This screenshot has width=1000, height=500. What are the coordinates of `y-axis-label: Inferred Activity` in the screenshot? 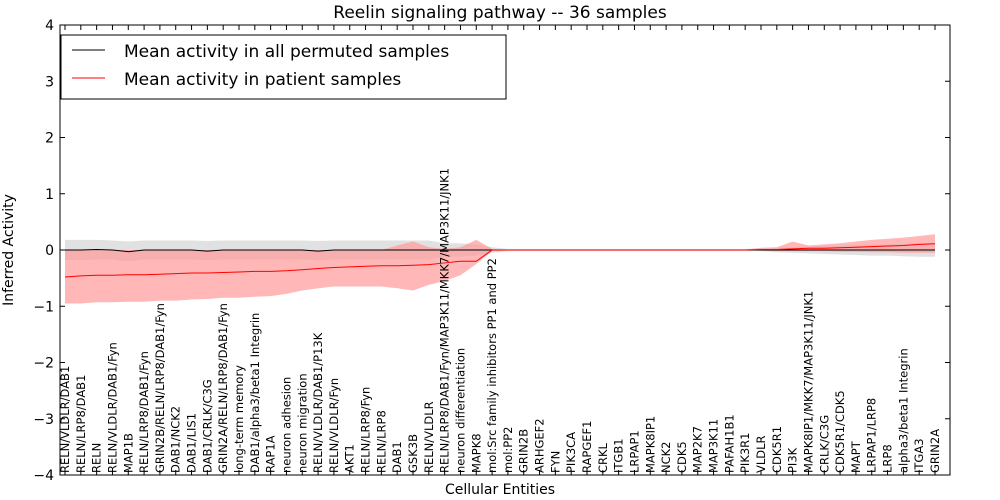 It's located at (9, 250).